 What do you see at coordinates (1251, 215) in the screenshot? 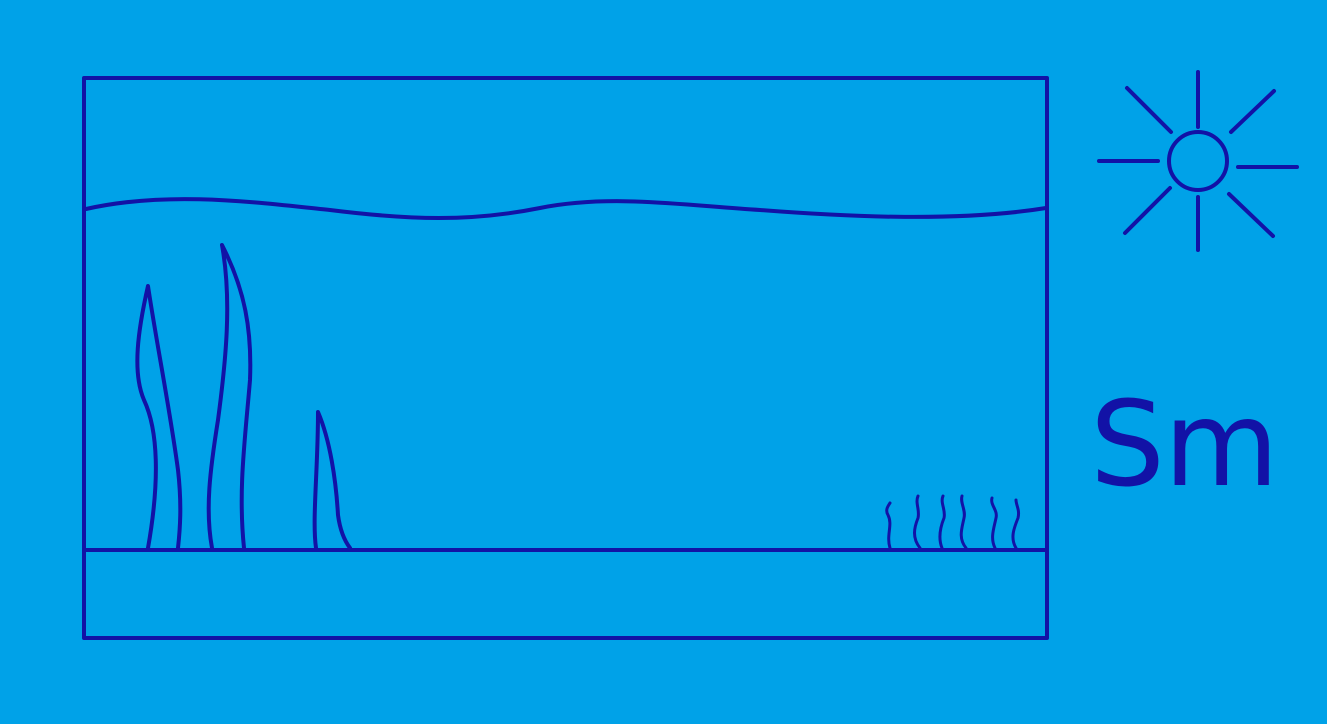
I see `sun-ray-southeast` at bounding box center [1251, 215].